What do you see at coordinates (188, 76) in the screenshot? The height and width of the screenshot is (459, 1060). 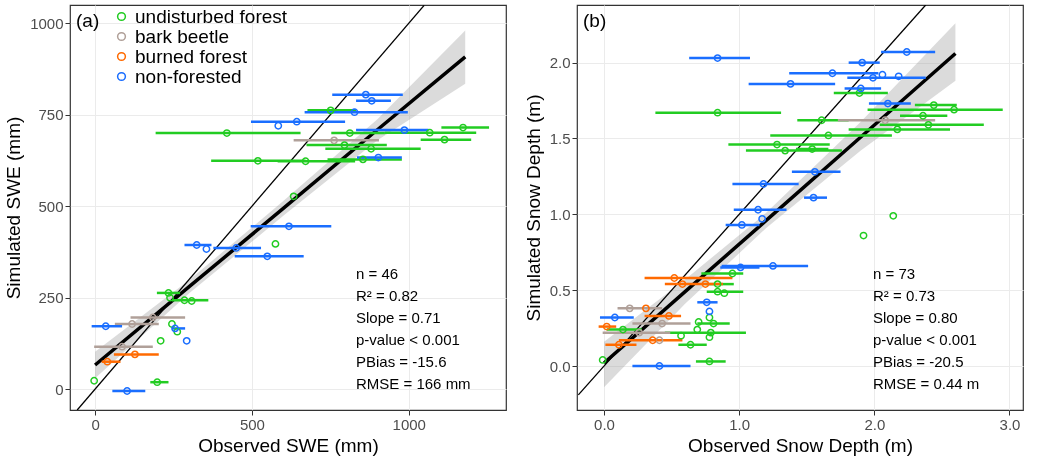 I see `legend-label: non-forested` at bounding box center [188, 76].